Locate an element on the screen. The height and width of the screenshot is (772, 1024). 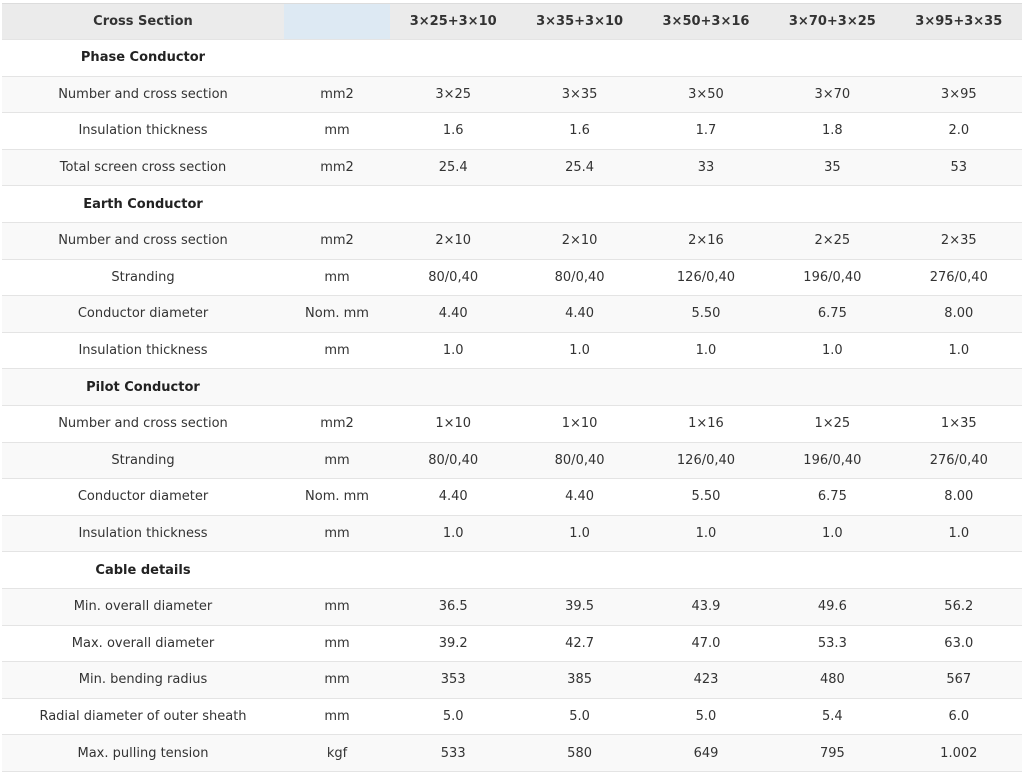
value-cell: 1.002 is located at coordinates (958, 753).